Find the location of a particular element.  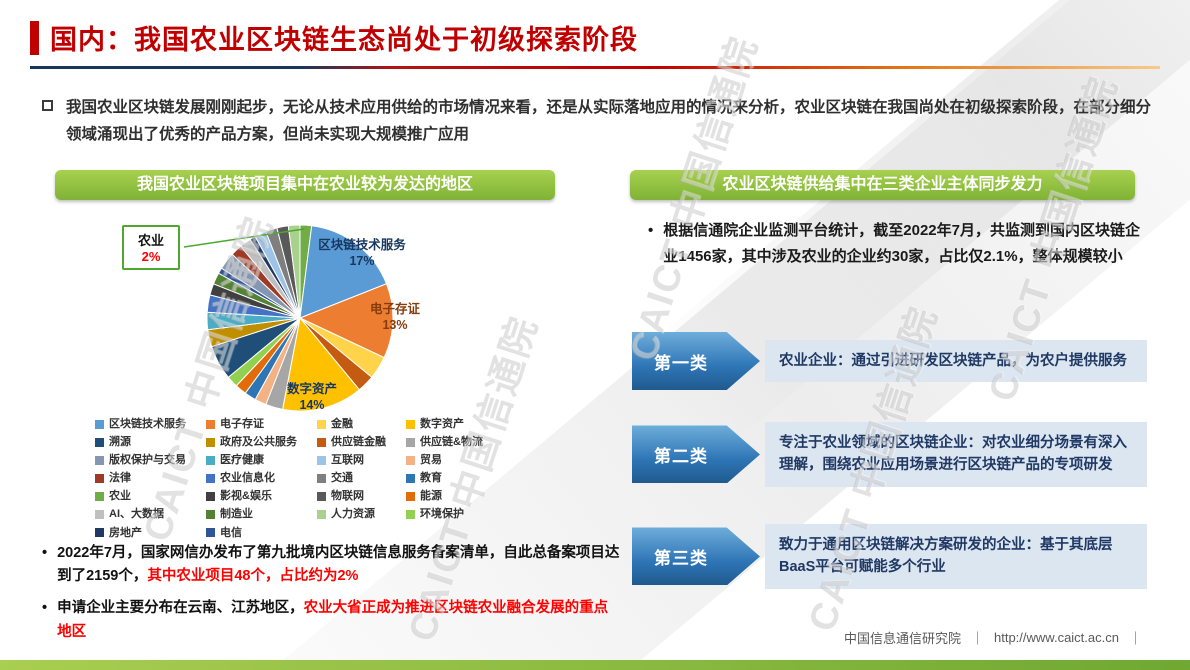

agriculture-callout: 农业 2% is located at coordinates (151, 247).